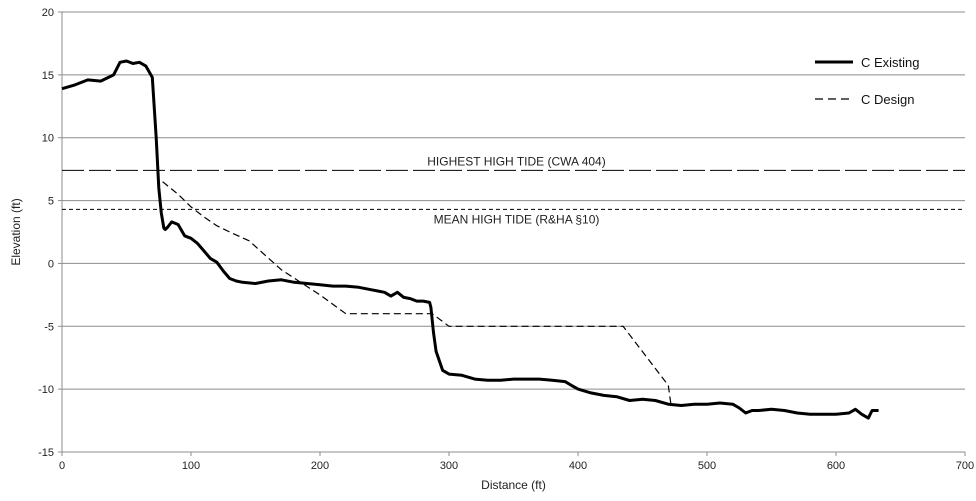  What do you see at coordinates (449, 466) in the screenshot?
I see `x-tick-label: 300` at bounding box center [449, 466].